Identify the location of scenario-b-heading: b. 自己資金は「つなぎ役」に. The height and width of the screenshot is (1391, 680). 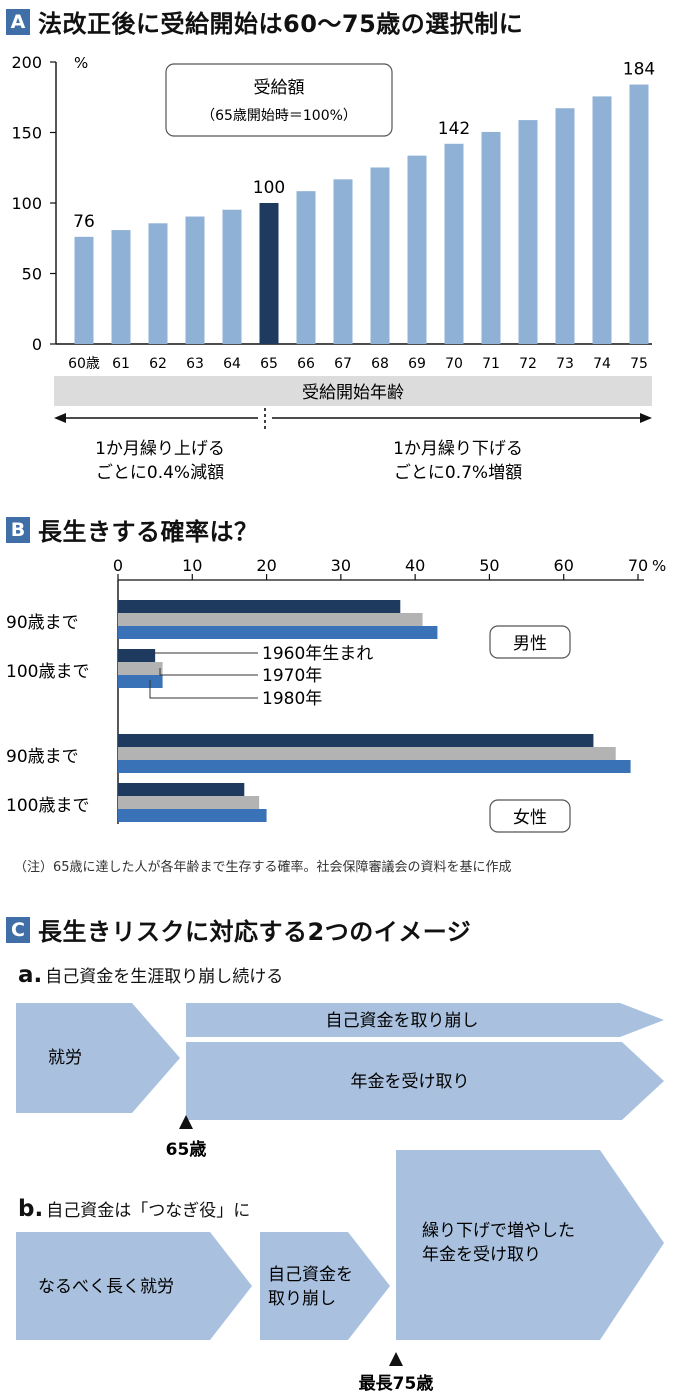
(134, 1209).